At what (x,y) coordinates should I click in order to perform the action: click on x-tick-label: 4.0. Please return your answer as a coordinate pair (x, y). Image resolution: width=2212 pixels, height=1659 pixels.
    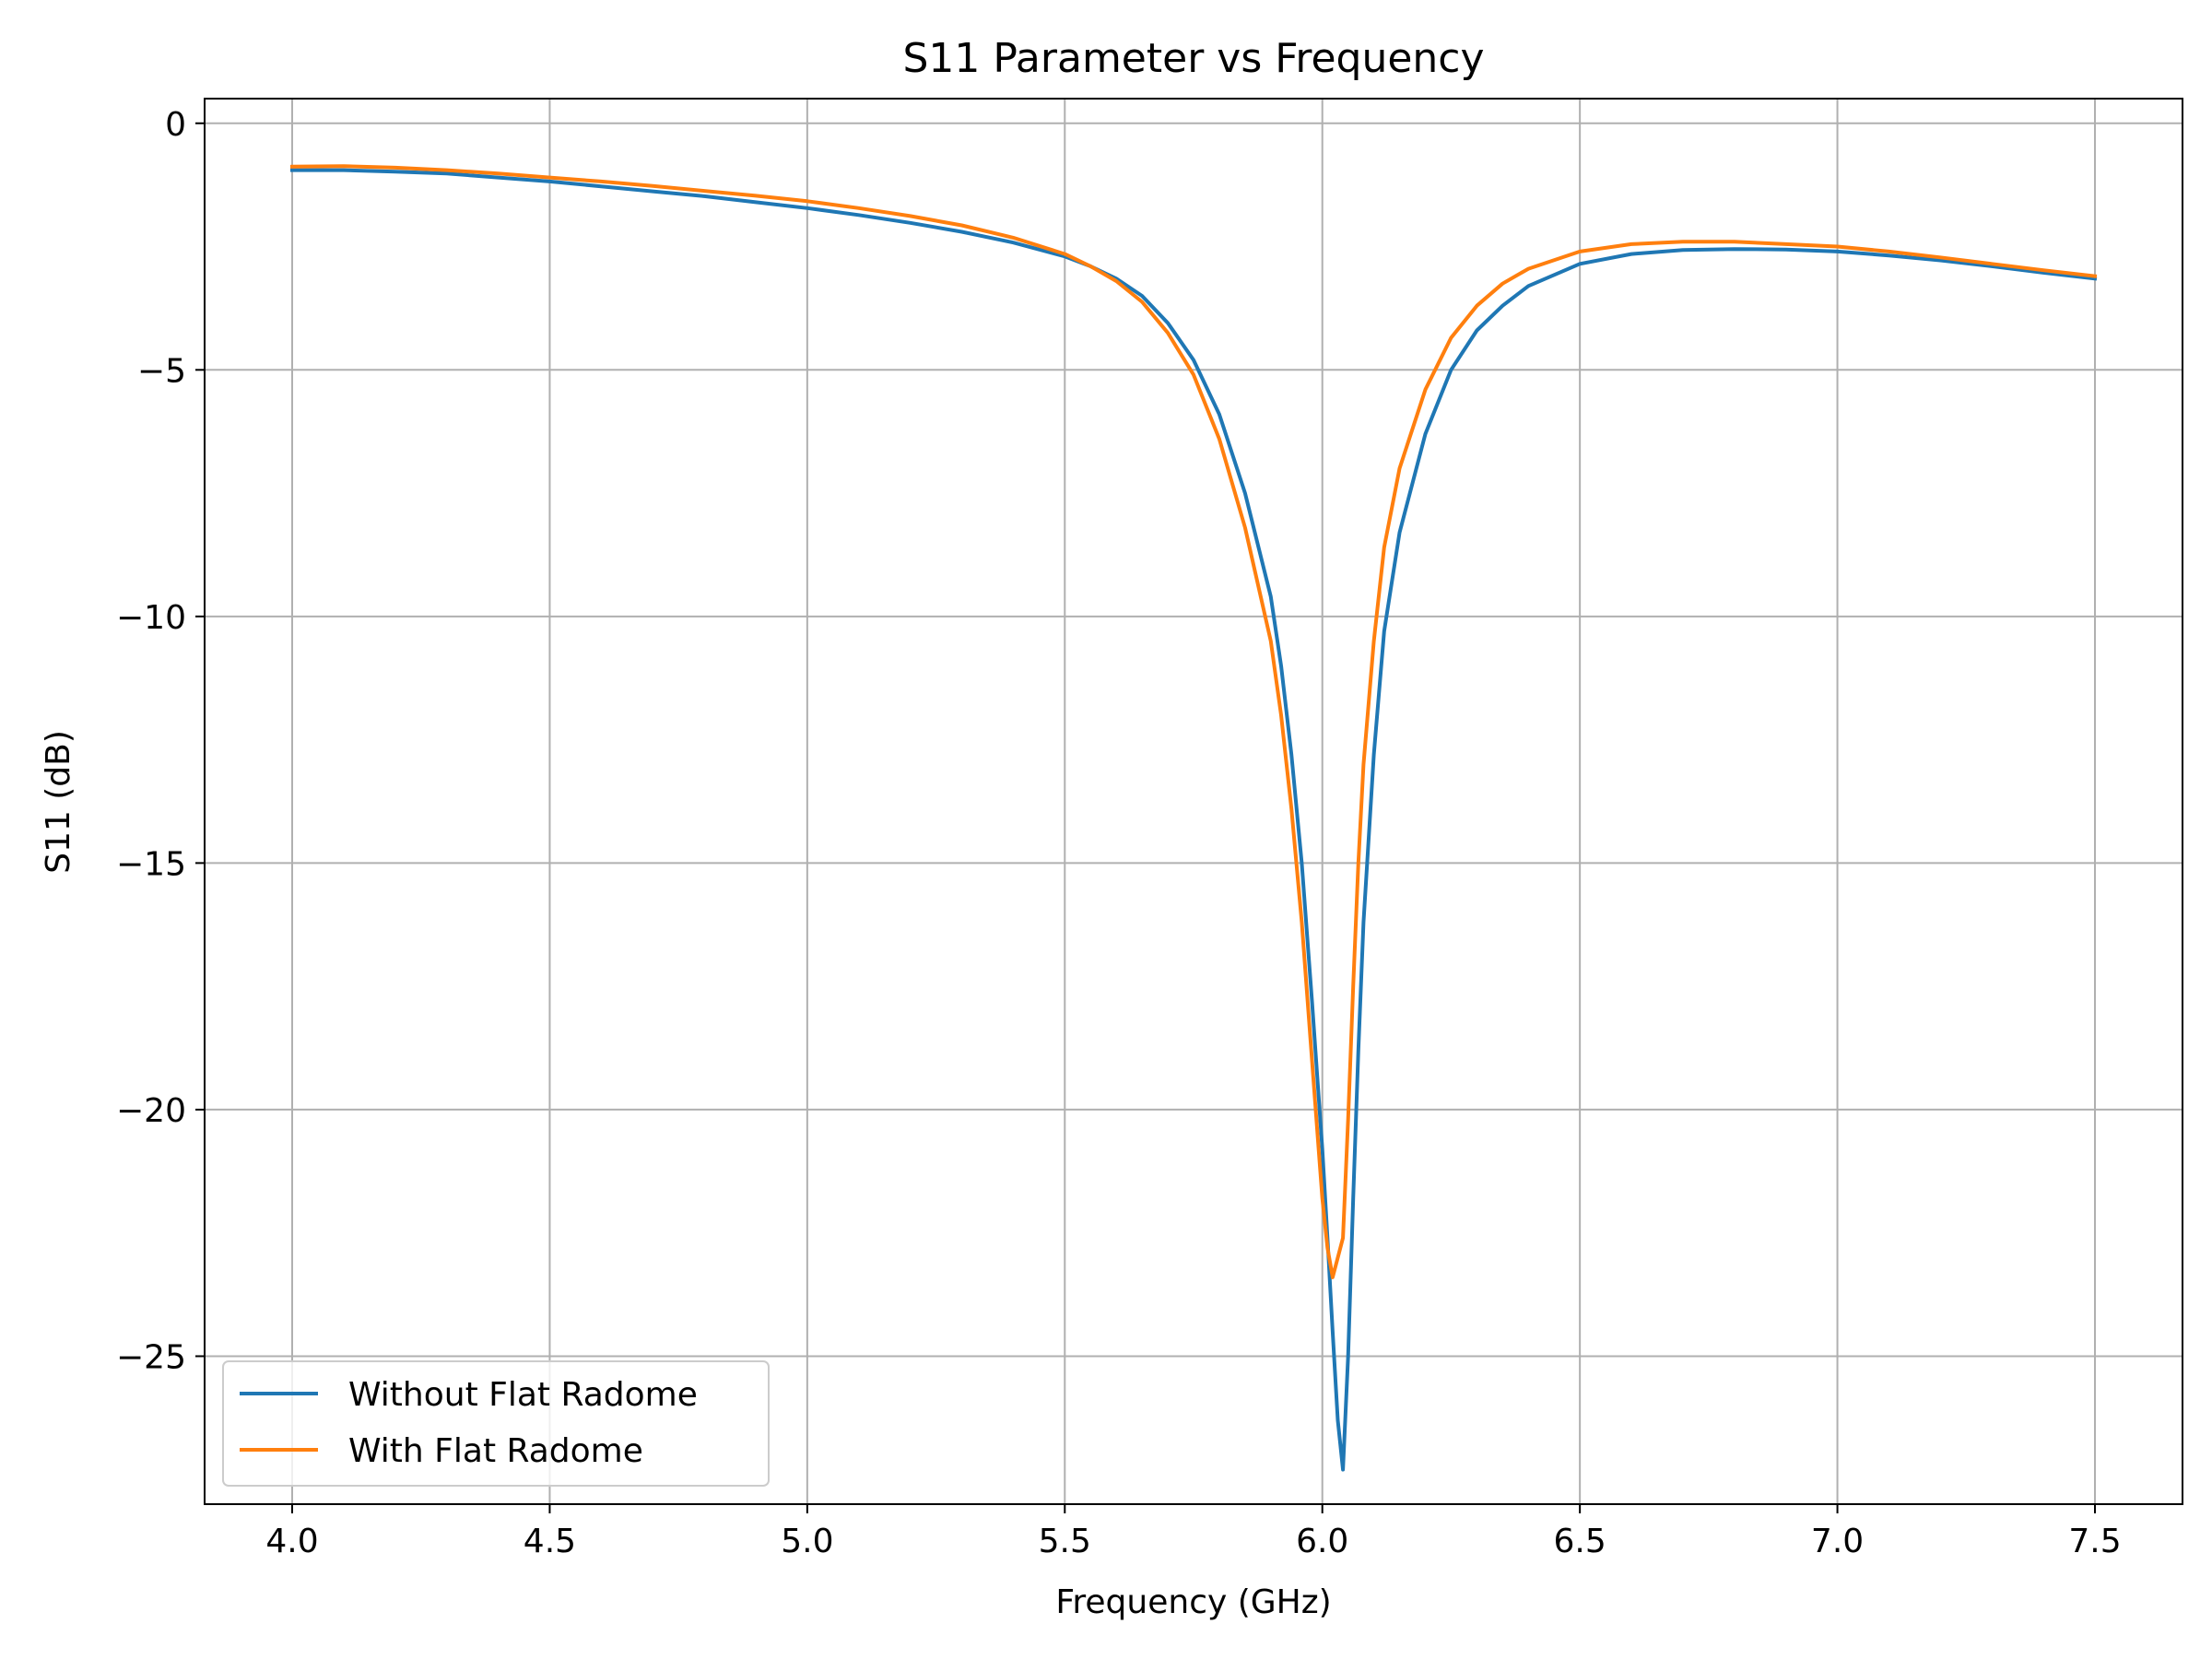
    Looking at the image, I should click on (291, 1541).